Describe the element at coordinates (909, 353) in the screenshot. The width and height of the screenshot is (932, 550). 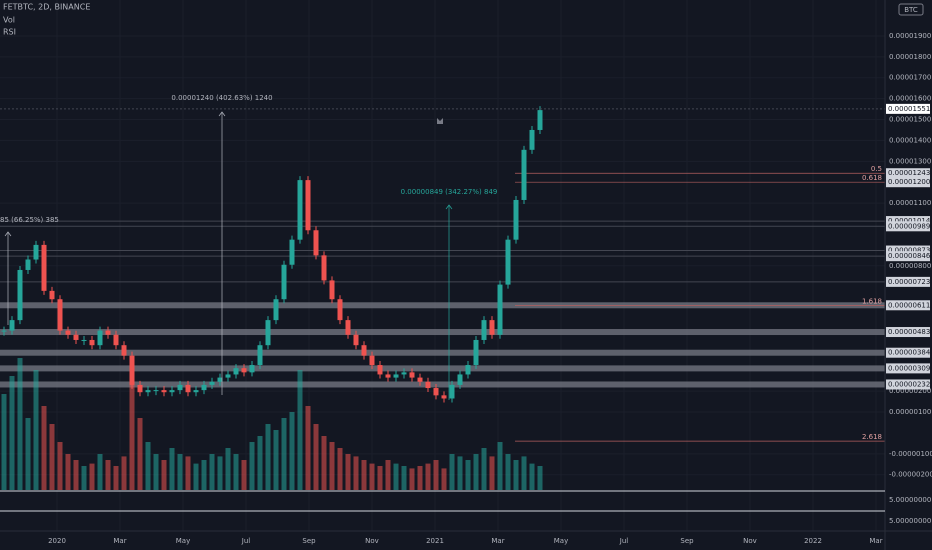
I see `price-label: 0.00000384` at that location.